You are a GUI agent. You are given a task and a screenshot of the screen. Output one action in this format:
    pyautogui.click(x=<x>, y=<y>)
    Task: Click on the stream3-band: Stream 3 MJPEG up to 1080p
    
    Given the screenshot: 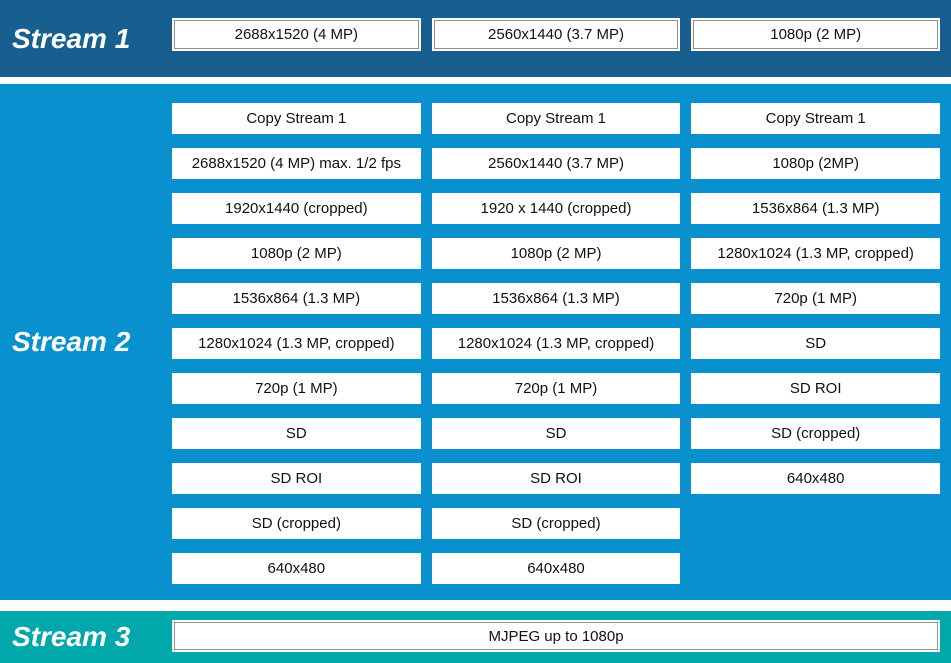 What is the action you would take?
    pyautogui.click(x=475, y=637)
    